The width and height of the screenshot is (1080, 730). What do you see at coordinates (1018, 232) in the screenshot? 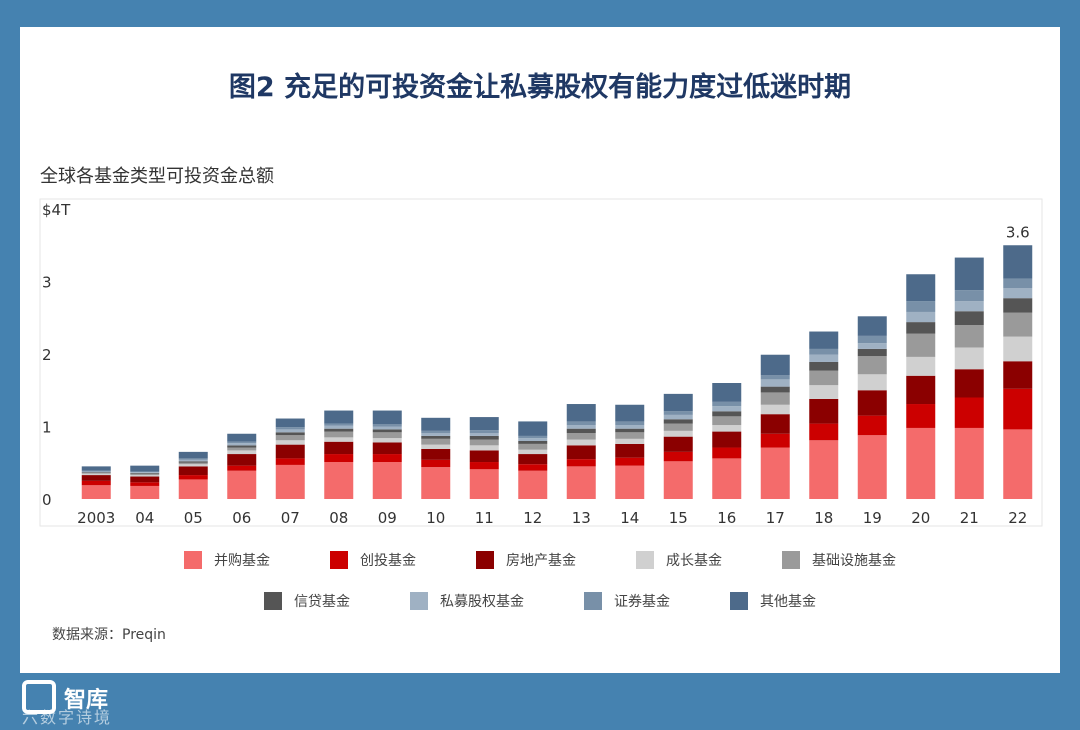
I see `data-label: 3.6` at bounding box center [1018, 232].